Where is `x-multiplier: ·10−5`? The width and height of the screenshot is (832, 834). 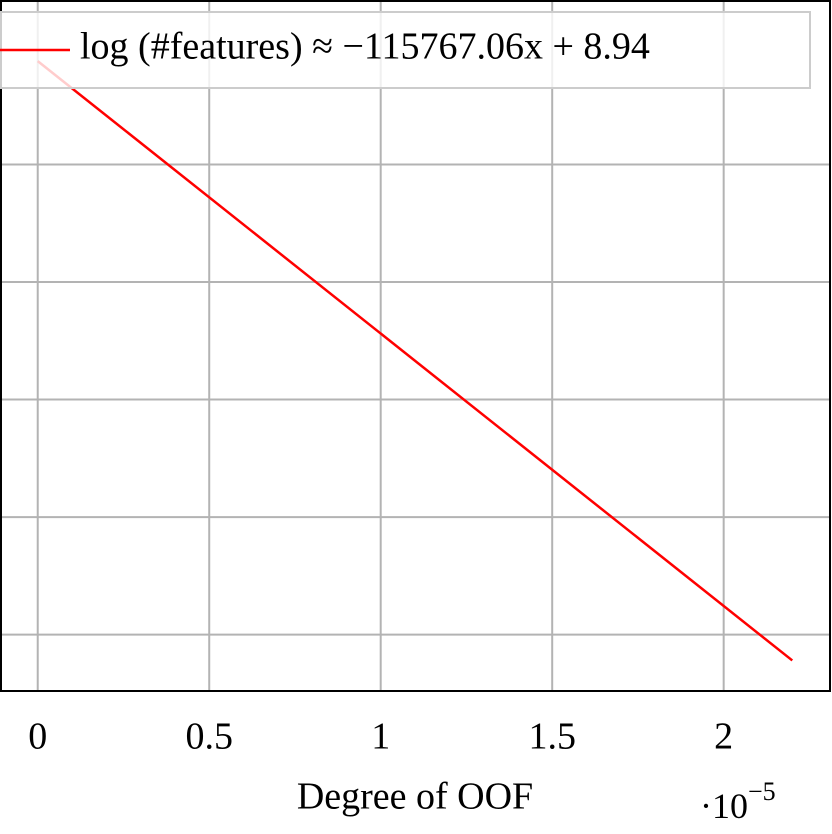 x-multiplier: ·10−5 is located at coordinates (738, 801).